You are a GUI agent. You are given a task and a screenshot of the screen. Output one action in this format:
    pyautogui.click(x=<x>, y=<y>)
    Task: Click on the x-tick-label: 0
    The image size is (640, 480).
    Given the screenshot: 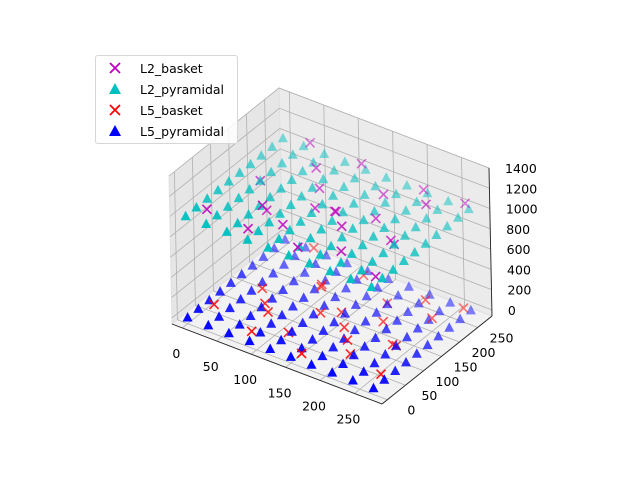 What is the action you would take?
    pyautogui.click(x=176, y=353)
    